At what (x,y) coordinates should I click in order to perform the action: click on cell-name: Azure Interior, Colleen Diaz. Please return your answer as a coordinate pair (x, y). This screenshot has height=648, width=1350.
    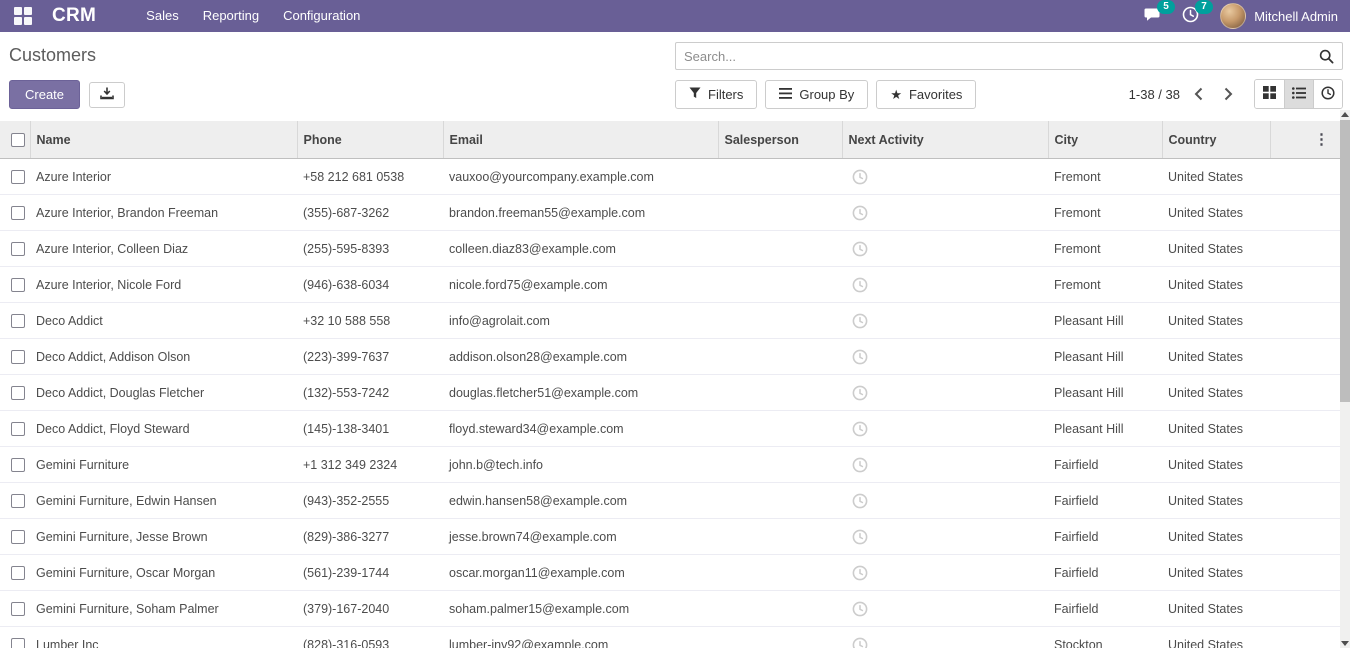
    Looking at the image, I should click on (163, 248).